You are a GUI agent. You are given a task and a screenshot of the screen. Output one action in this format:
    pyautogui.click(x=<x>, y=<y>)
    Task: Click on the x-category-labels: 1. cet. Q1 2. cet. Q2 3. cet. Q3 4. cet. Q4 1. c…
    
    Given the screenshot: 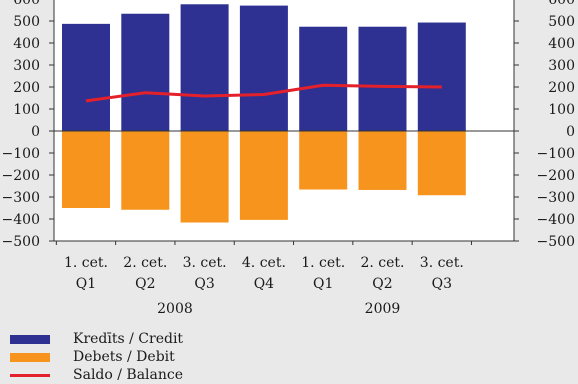 What is the action you would take?
    pyautogui.click(x=264, y=286)
    